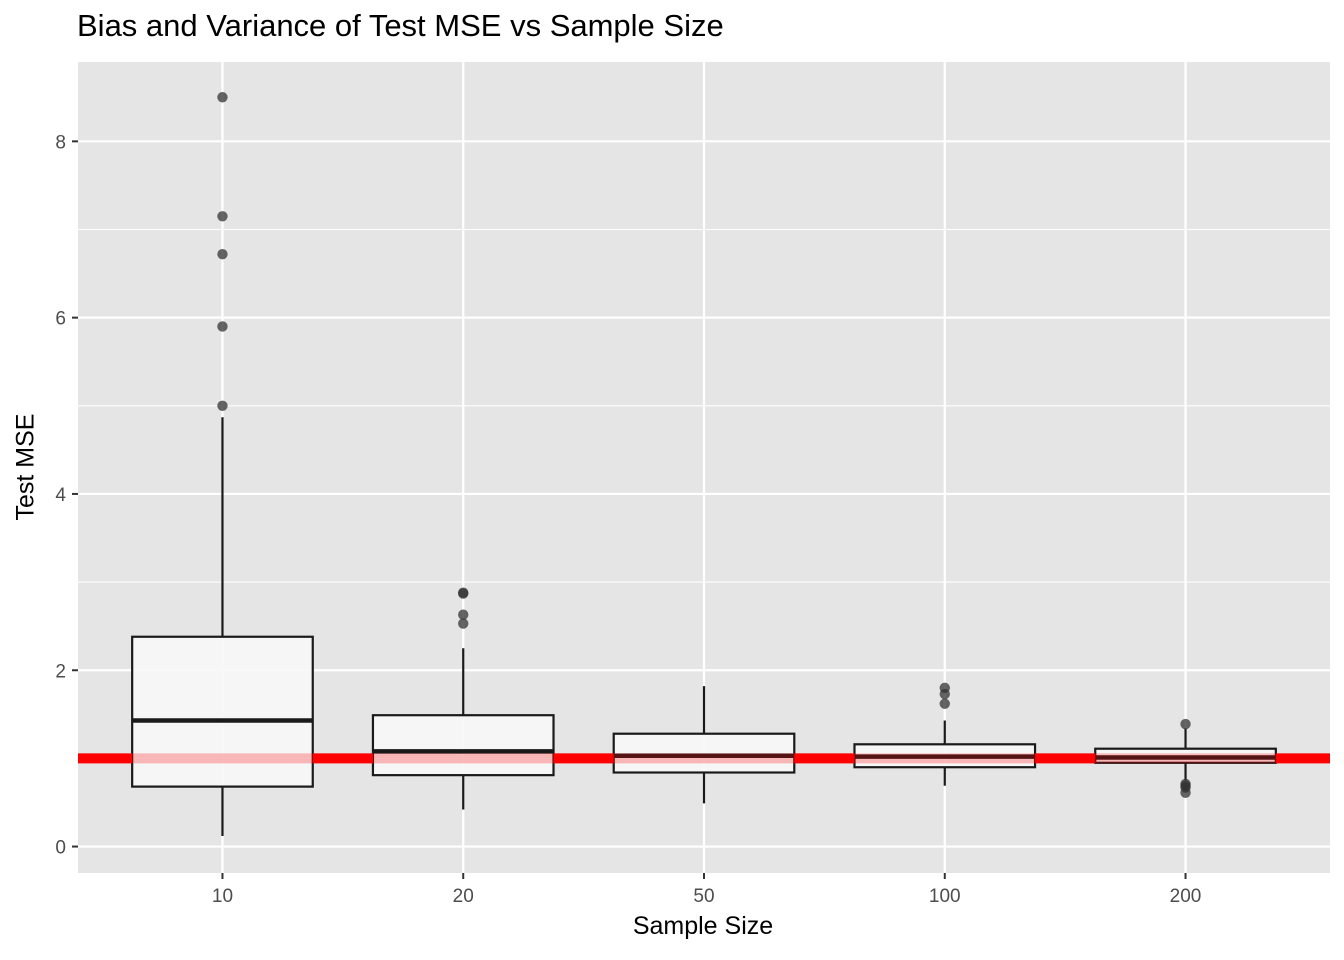 This screenshot has height=960, width=1344. Describe the element at coordinates (1186, 896) in the screenshot. I see `x-tick-label: 200` at that location.